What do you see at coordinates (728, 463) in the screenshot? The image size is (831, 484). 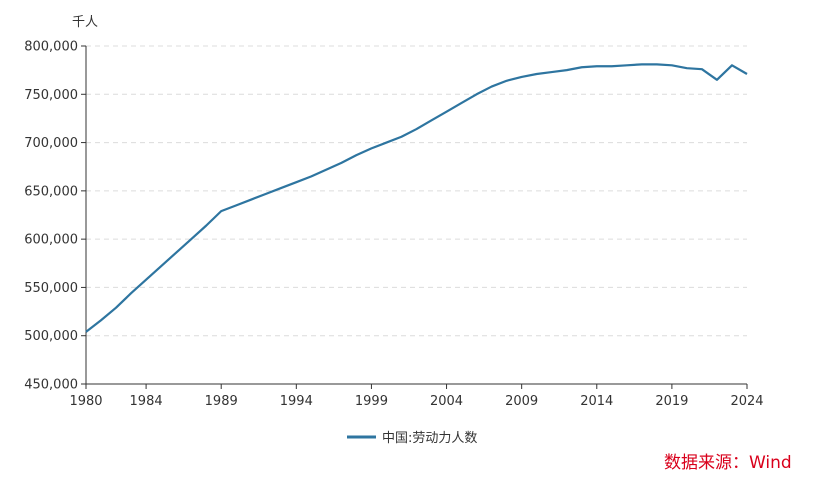 I see `data-source-note: 数据来源：Wind` at bounding box center [728, 463].